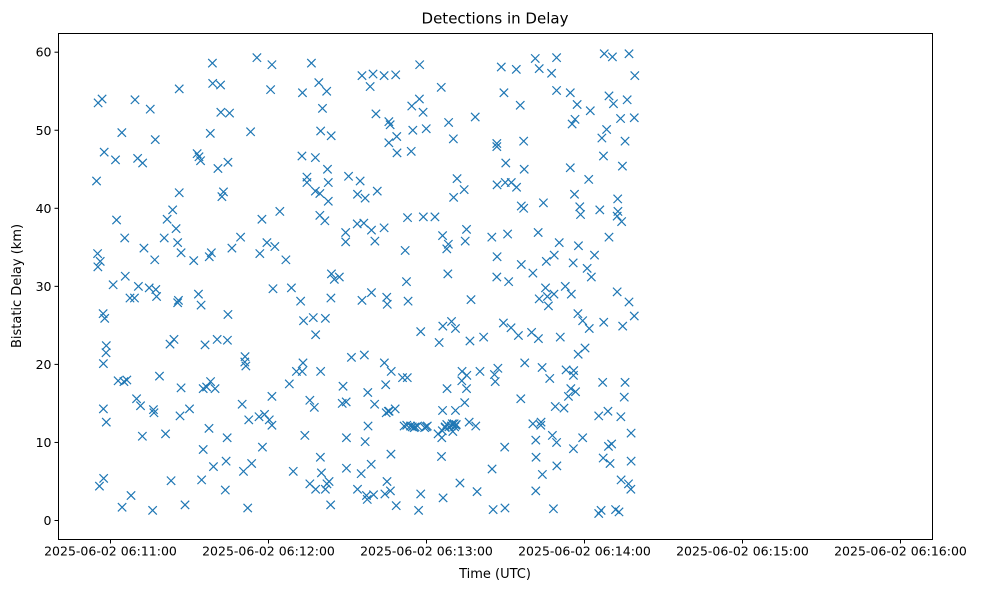 Image resolution: width=986 pixels, height=590 pixels. What do you see at coordinates (110, 551) in the screenshot?
I see `x-tick-label: 2025-06-02 06:11:00` at bounding box center [110, 551].